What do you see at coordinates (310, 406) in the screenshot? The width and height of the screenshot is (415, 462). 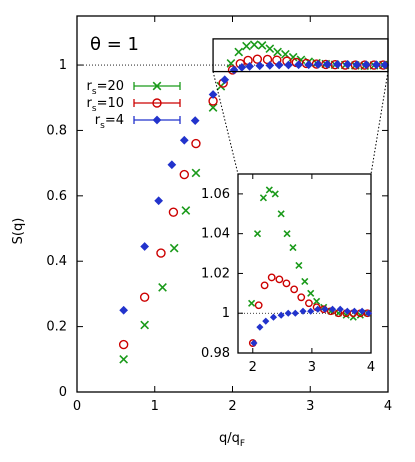 I see `x-tick-label: 3` at bounding box center [310, 406].